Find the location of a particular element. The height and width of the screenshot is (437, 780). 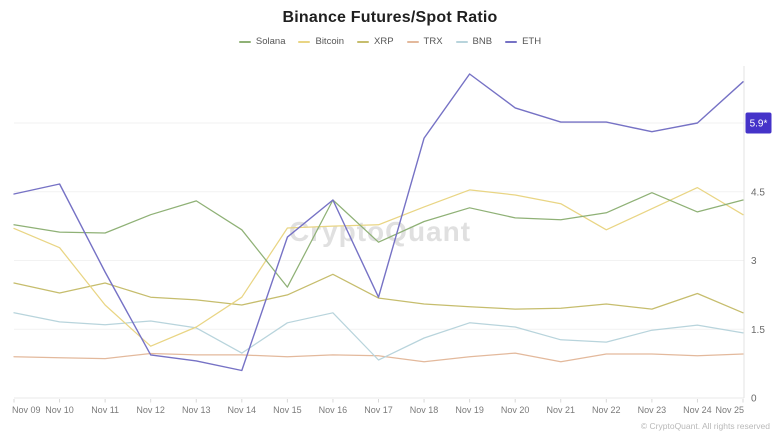

x-axis-label: Nov 15 is located at coordinates (287, 410).